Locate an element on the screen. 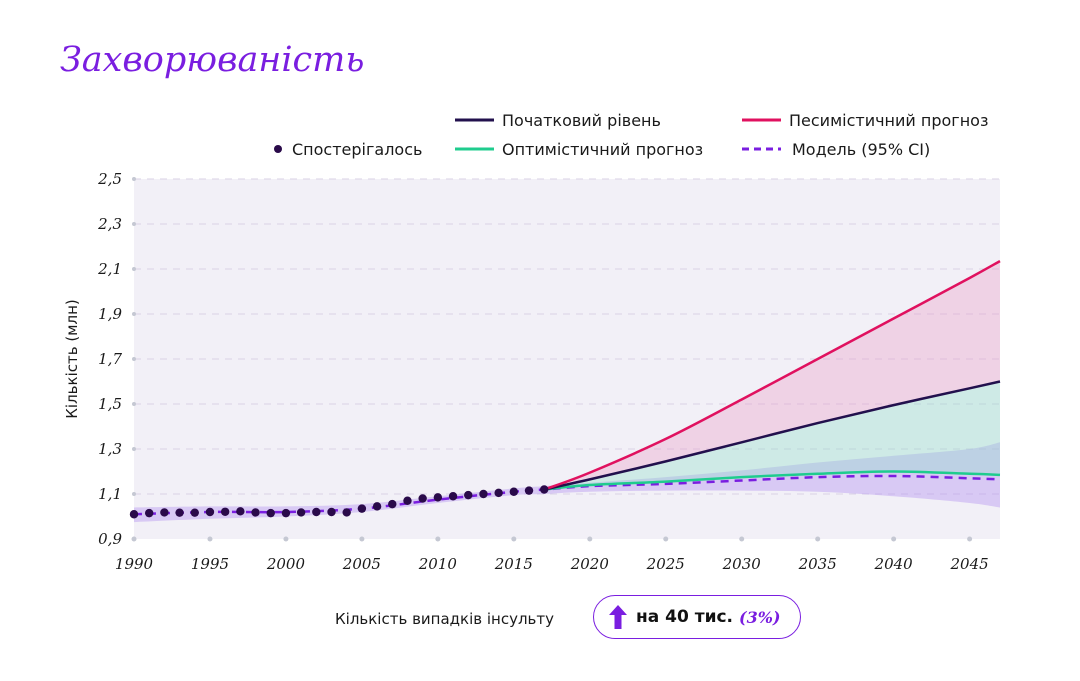 The image size is (1080, 681). x-tick-label: 2015 is located at coordinates (513, 564).